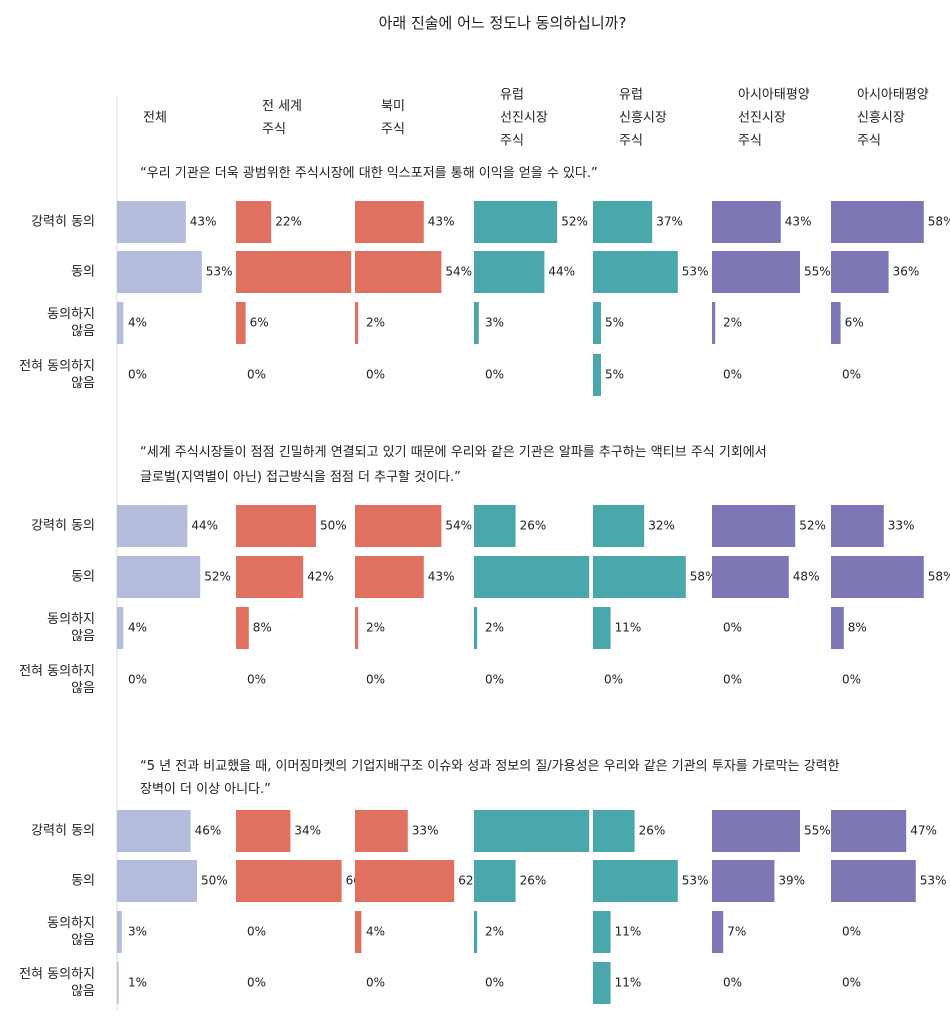 This screenshot has height=1024, width=950. I want to click on chart-title: 아래 진술에 어느 정도나 동의하십니까?, so click(502, 23).